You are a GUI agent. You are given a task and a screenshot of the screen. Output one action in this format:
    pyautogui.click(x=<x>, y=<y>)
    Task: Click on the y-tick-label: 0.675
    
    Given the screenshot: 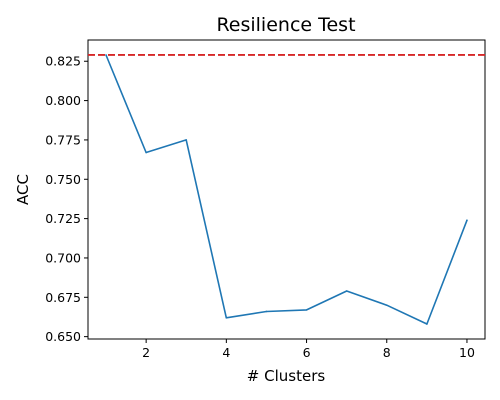 What is the action you would take?
    pyautogui.click(x=63, y=297)
    